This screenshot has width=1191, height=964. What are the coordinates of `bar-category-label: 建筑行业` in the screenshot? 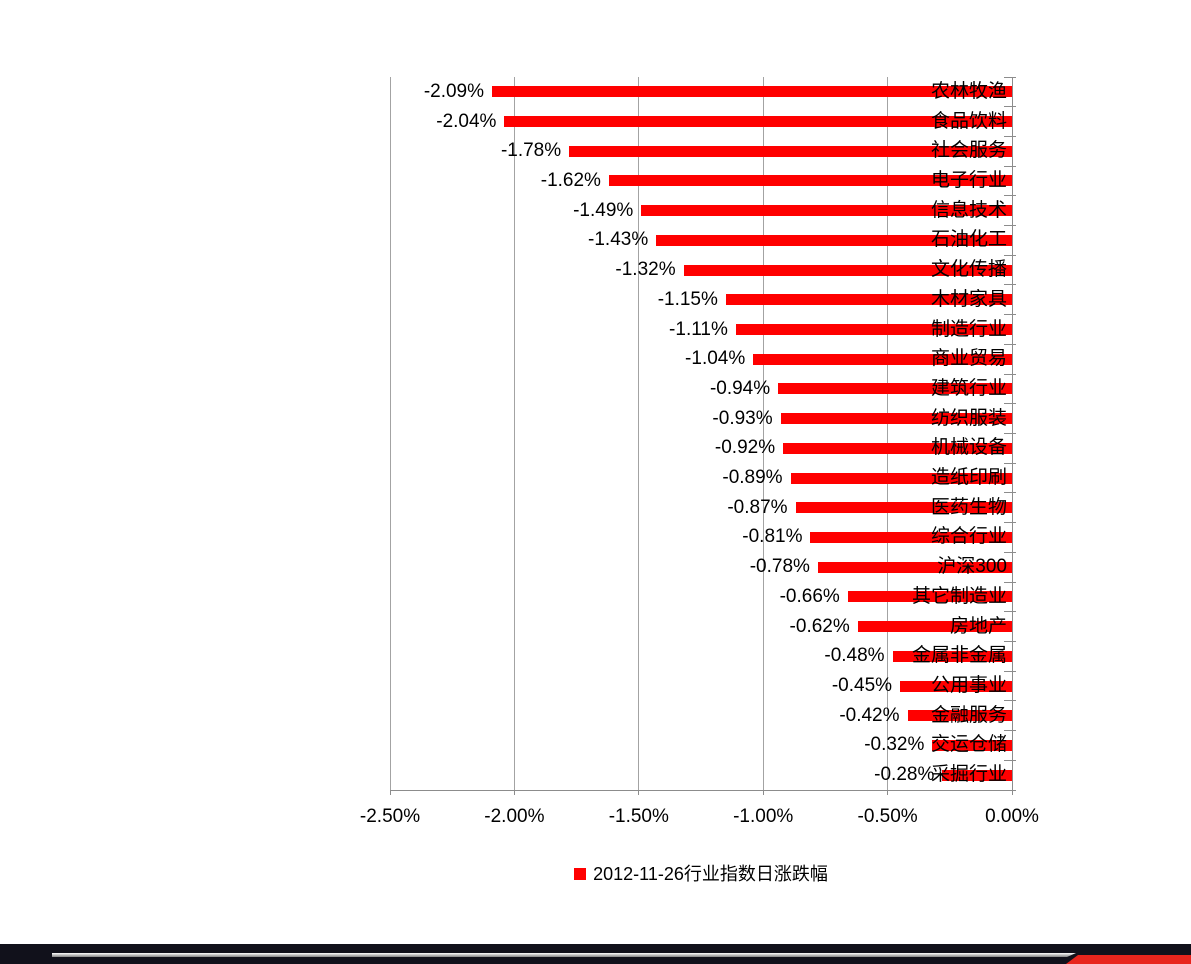 It's located at (968, 388).